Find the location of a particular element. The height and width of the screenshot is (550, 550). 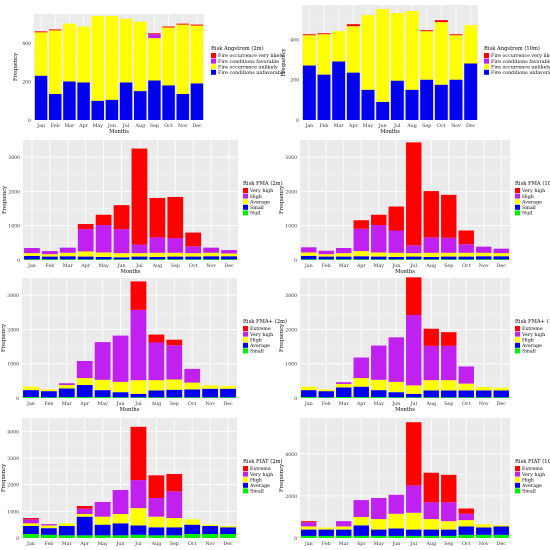

x-tick-label: Nov is located at coordinates (484, 543).